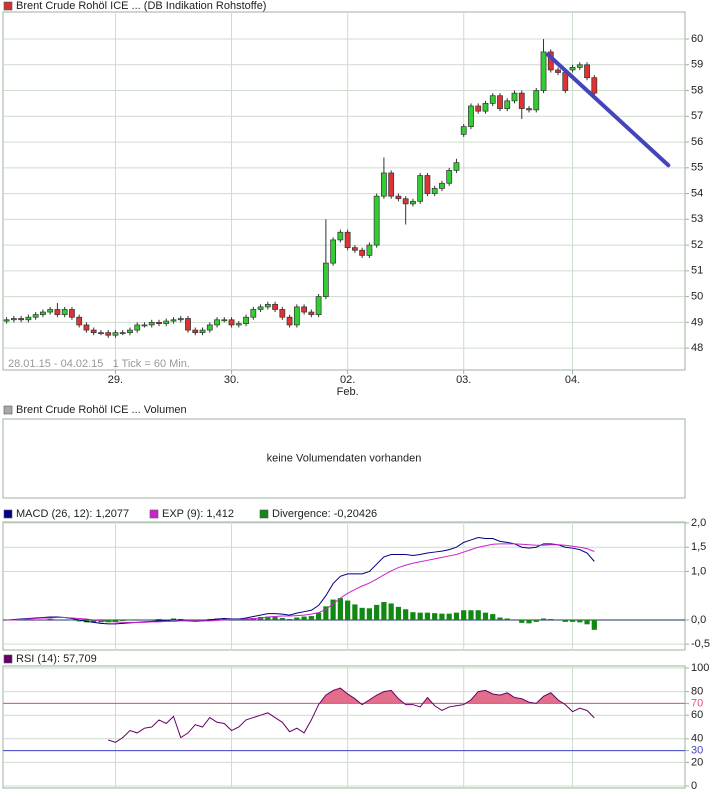  I want to click on no-data-note: keine Volumendaten vorhanden, so click(344, 458).